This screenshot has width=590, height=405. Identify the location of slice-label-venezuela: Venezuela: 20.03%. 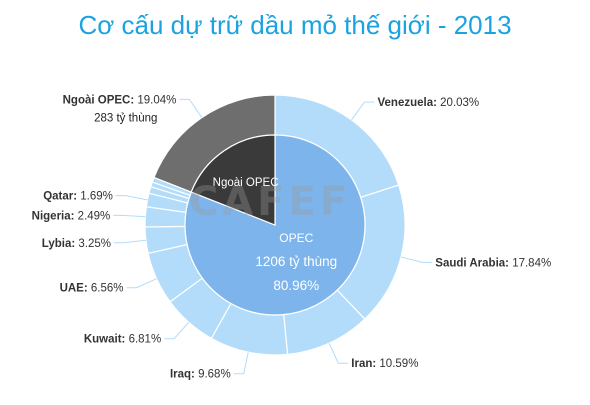
(429, 103).